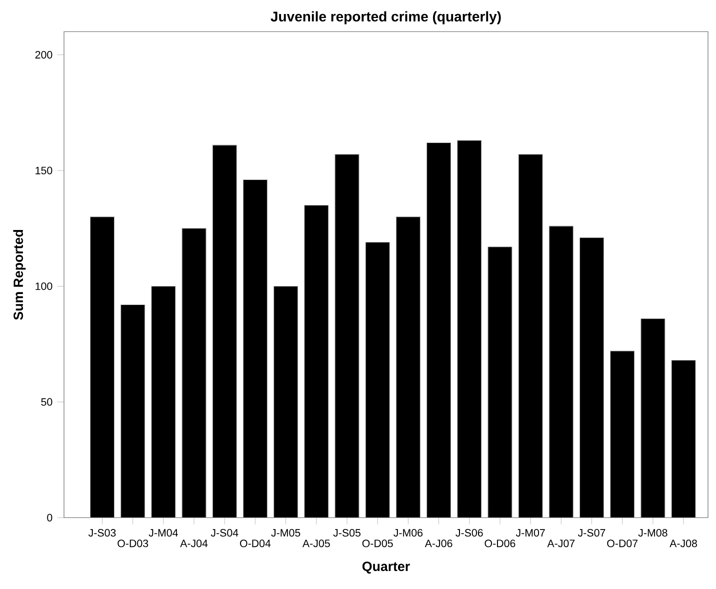 This screenshot has width=716, height=589. What do you see at coordinates (316, 544) in the screenshot?
I see `x-tick-label: A-J05` at bounding box center [316, 544].